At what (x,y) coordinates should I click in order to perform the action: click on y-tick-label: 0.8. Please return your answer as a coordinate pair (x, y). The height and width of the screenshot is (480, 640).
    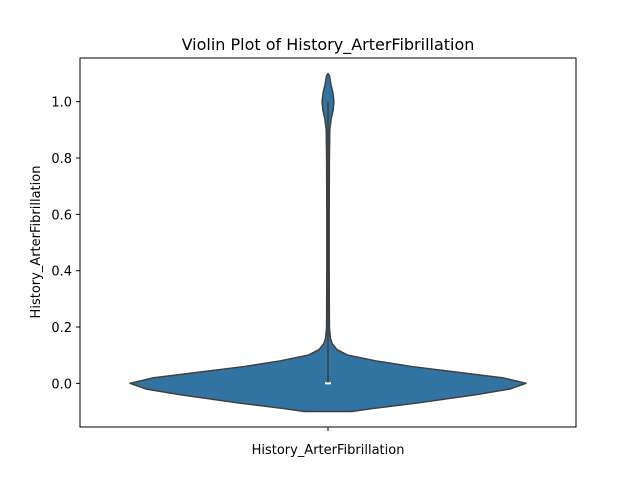
    Looking at the image, I should click on (61, 159).